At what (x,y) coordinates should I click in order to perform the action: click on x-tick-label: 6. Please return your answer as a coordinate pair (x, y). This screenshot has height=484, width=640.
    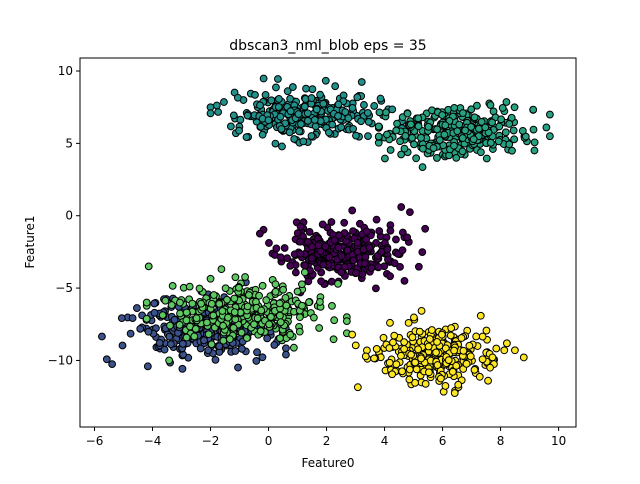
    Looking at the image, I should click on (443, 441).